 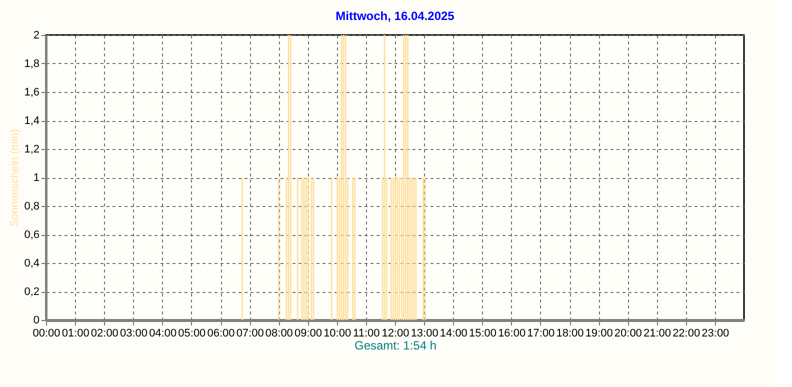 I want to click on y-tick-label: 0,2, so click(x=32, y=292).